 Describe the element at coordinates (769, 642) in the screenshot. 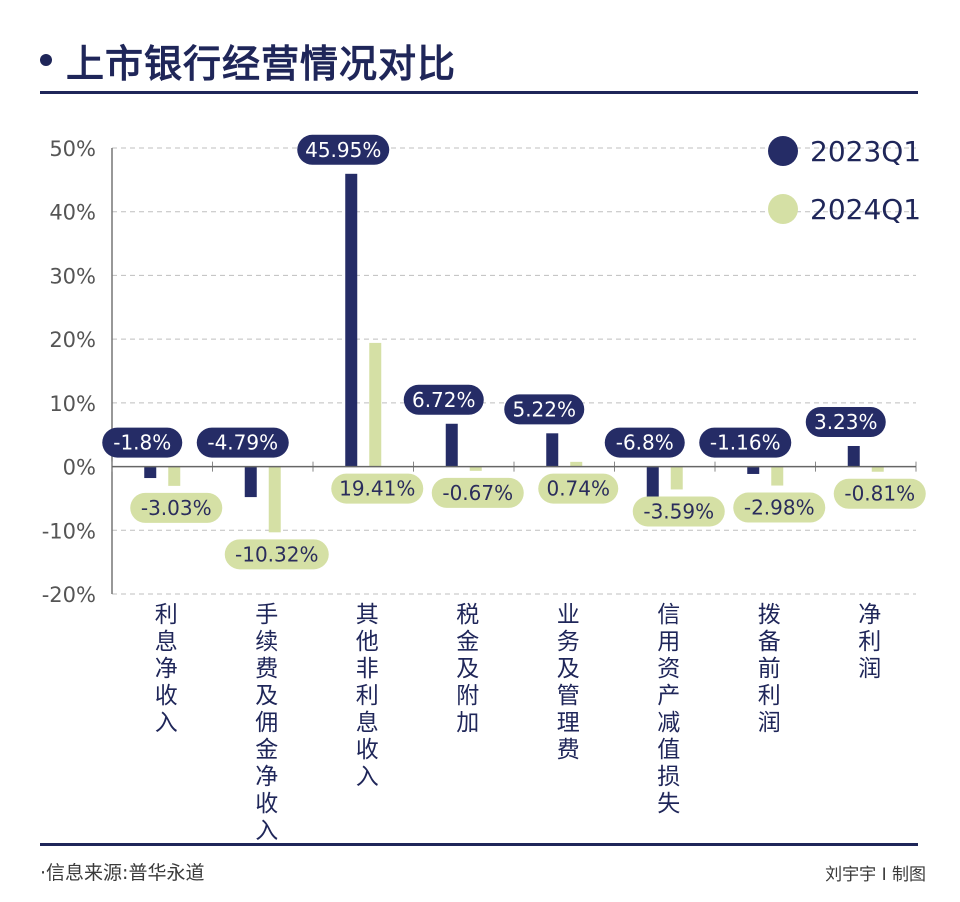

I see `category-label-char: 备` at that location.